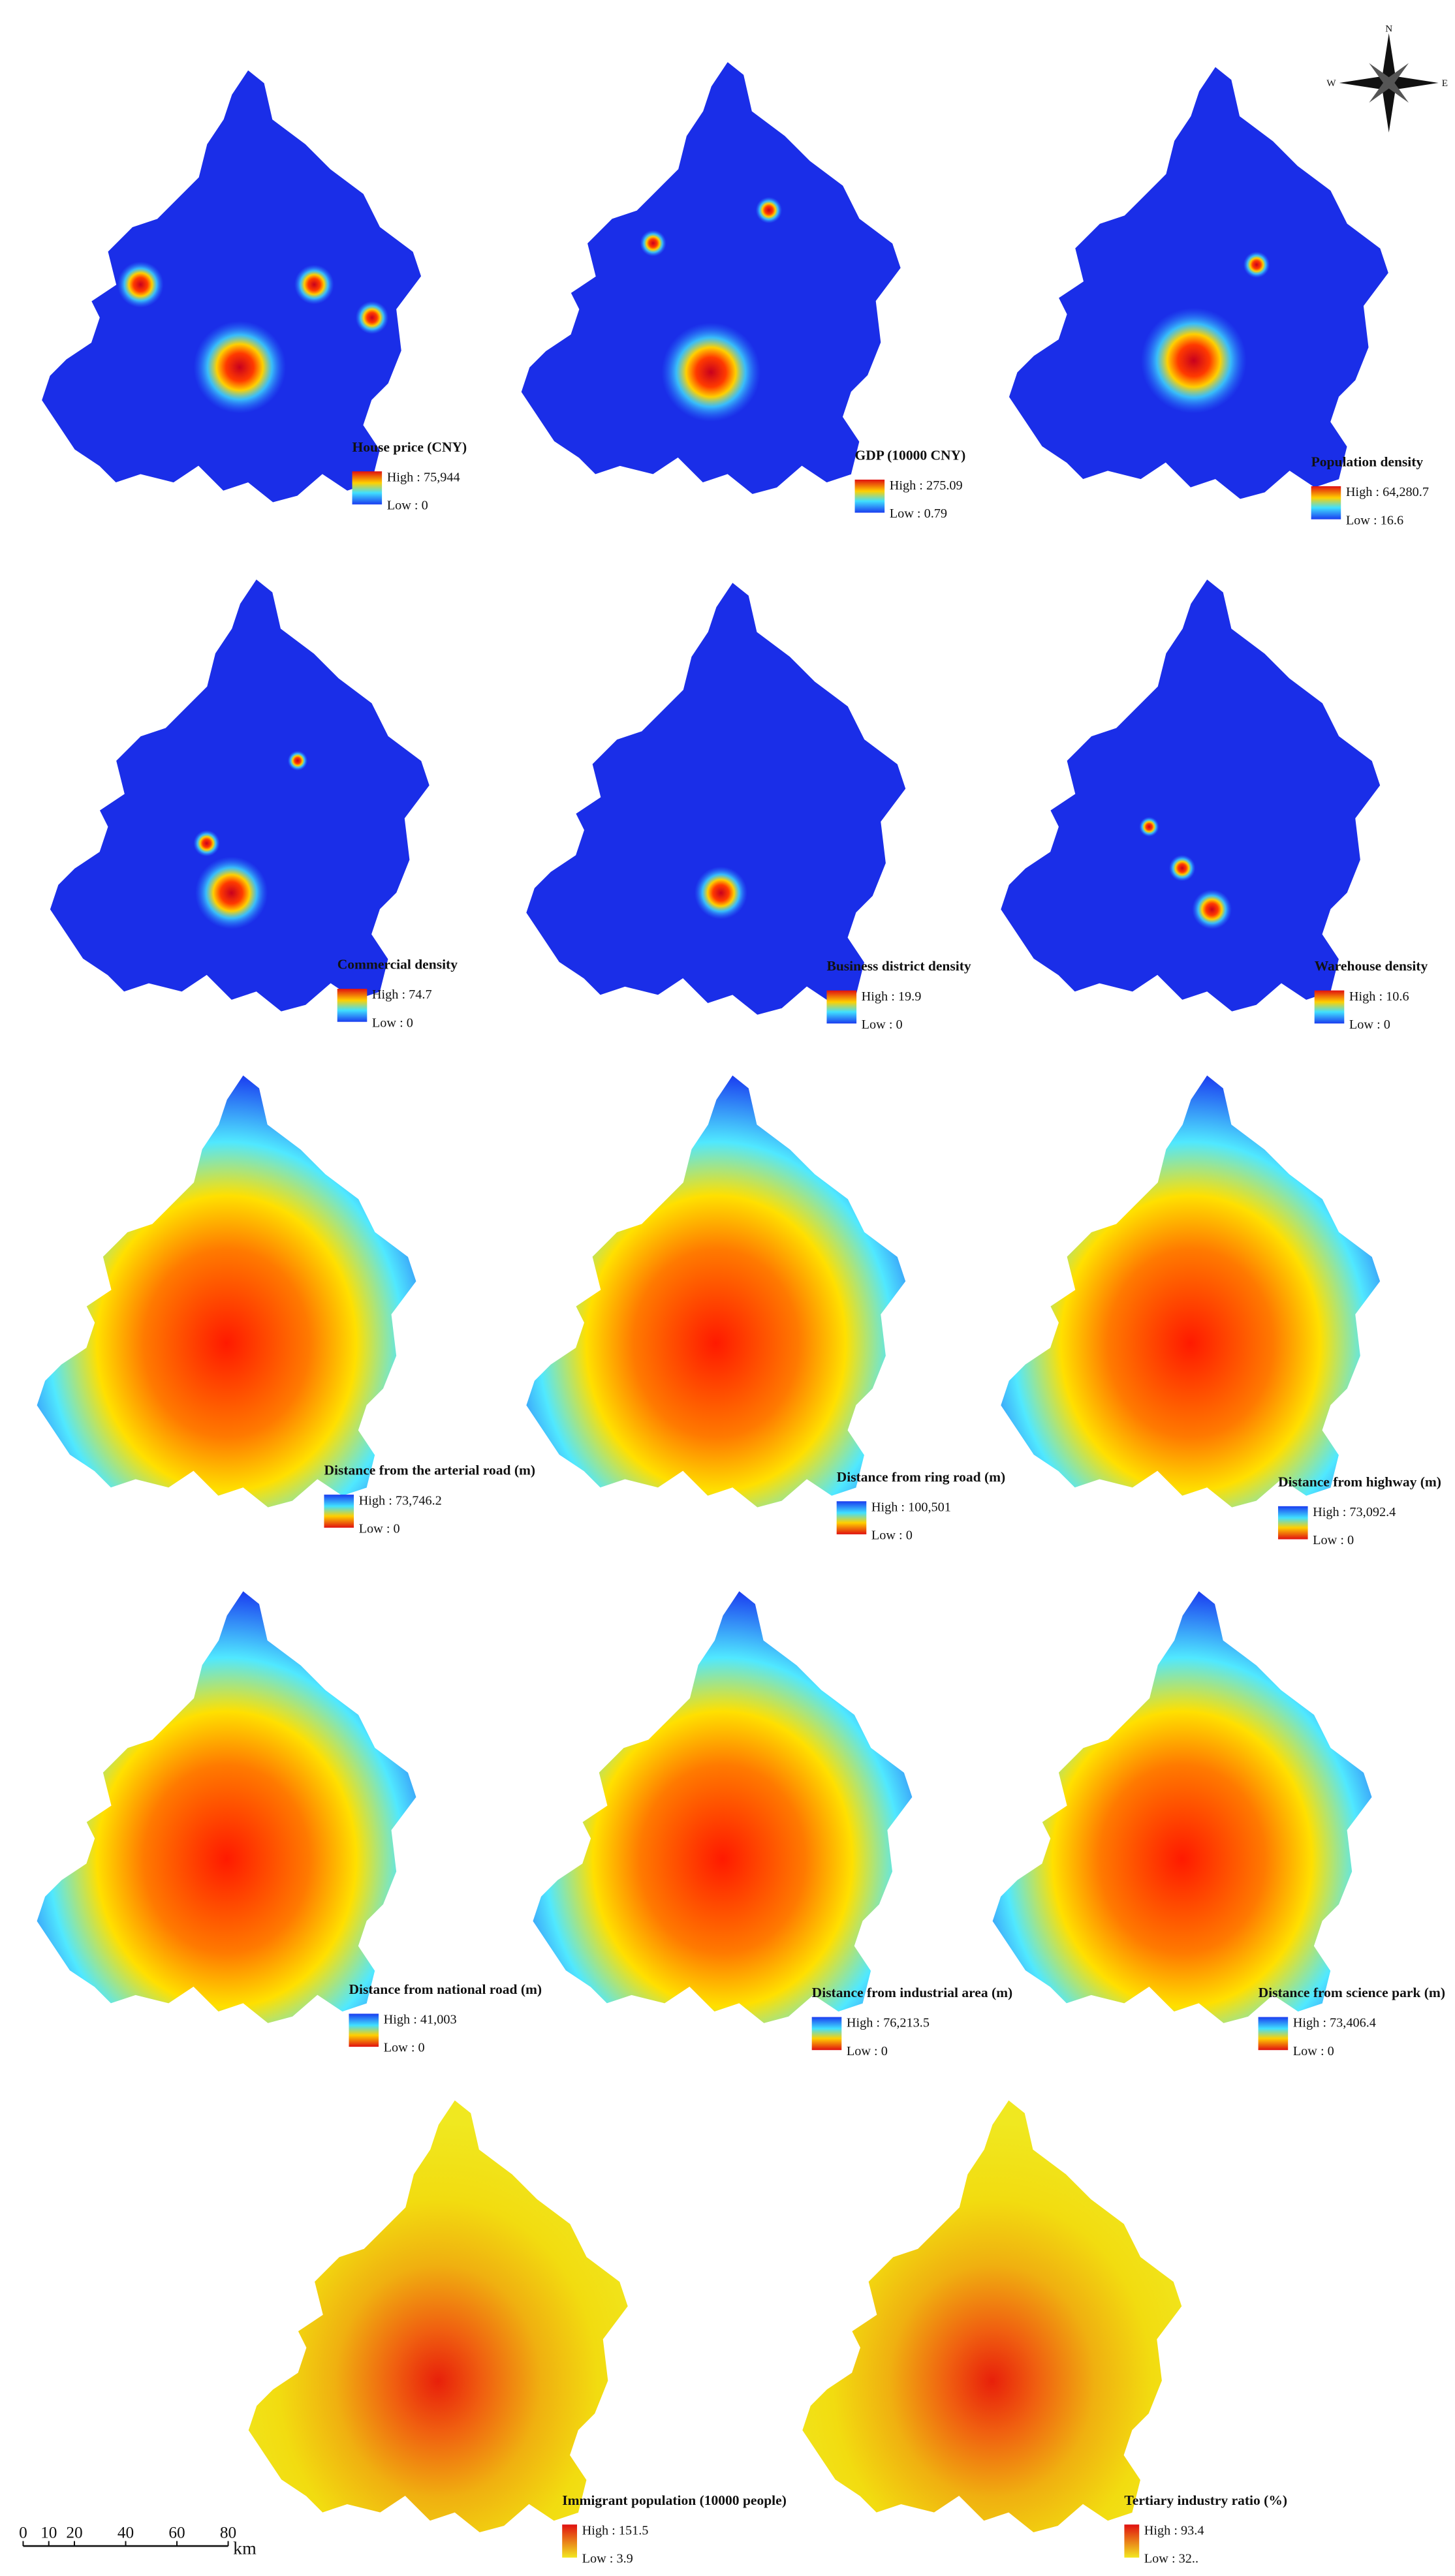 The width and height of the screenshot is (1455, 2576). What do you see at coordinates (892, 996) in the screenshot?
I see `legend-high: High : 19.9` at bounding box center [892, 996].